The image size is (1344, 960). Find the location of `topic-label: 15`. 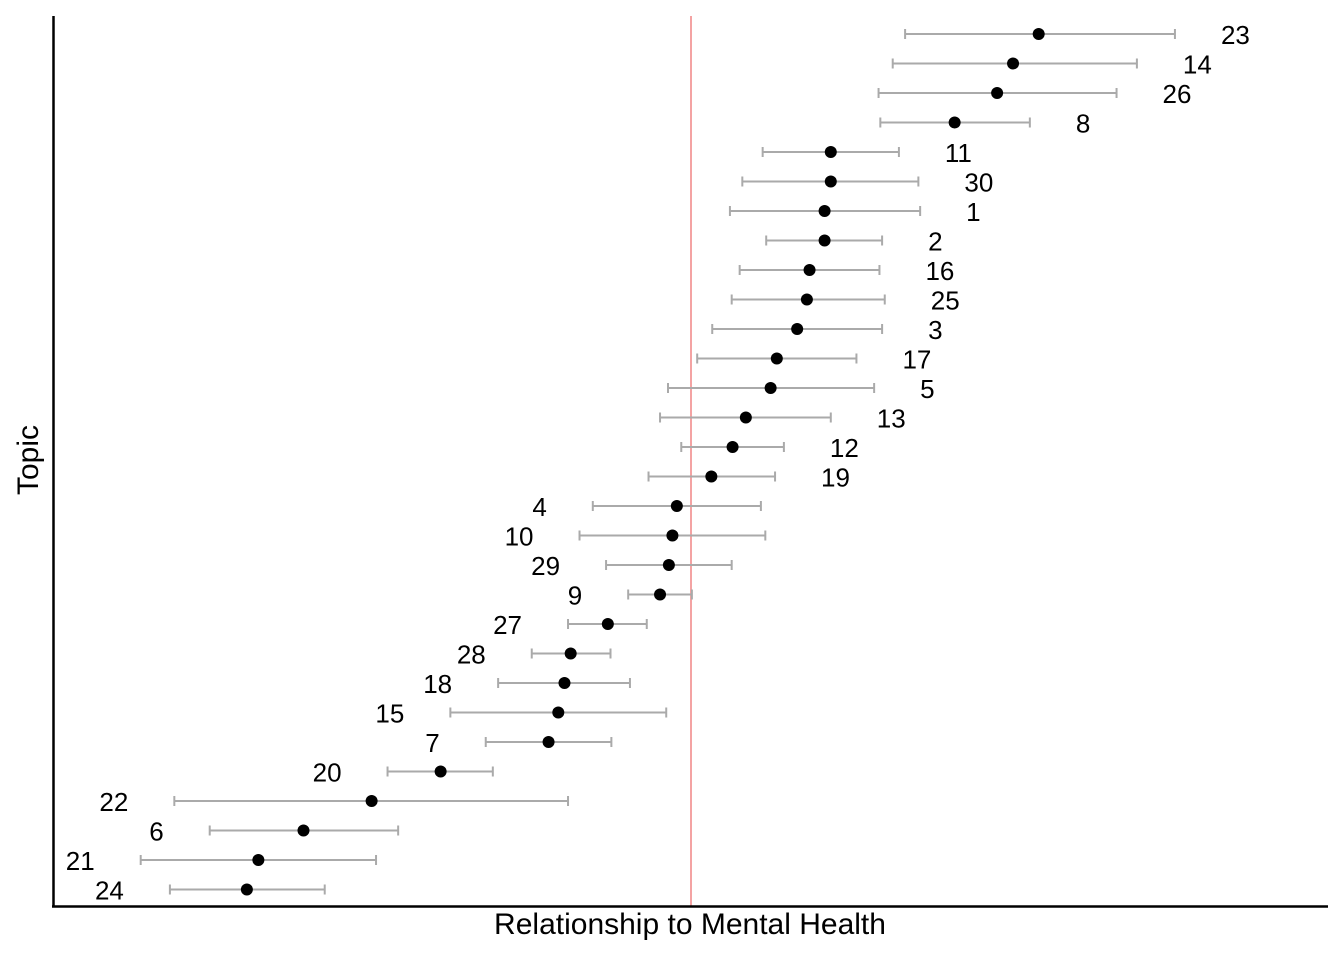

topic-label: 15 is located at coordinates (389, 714).